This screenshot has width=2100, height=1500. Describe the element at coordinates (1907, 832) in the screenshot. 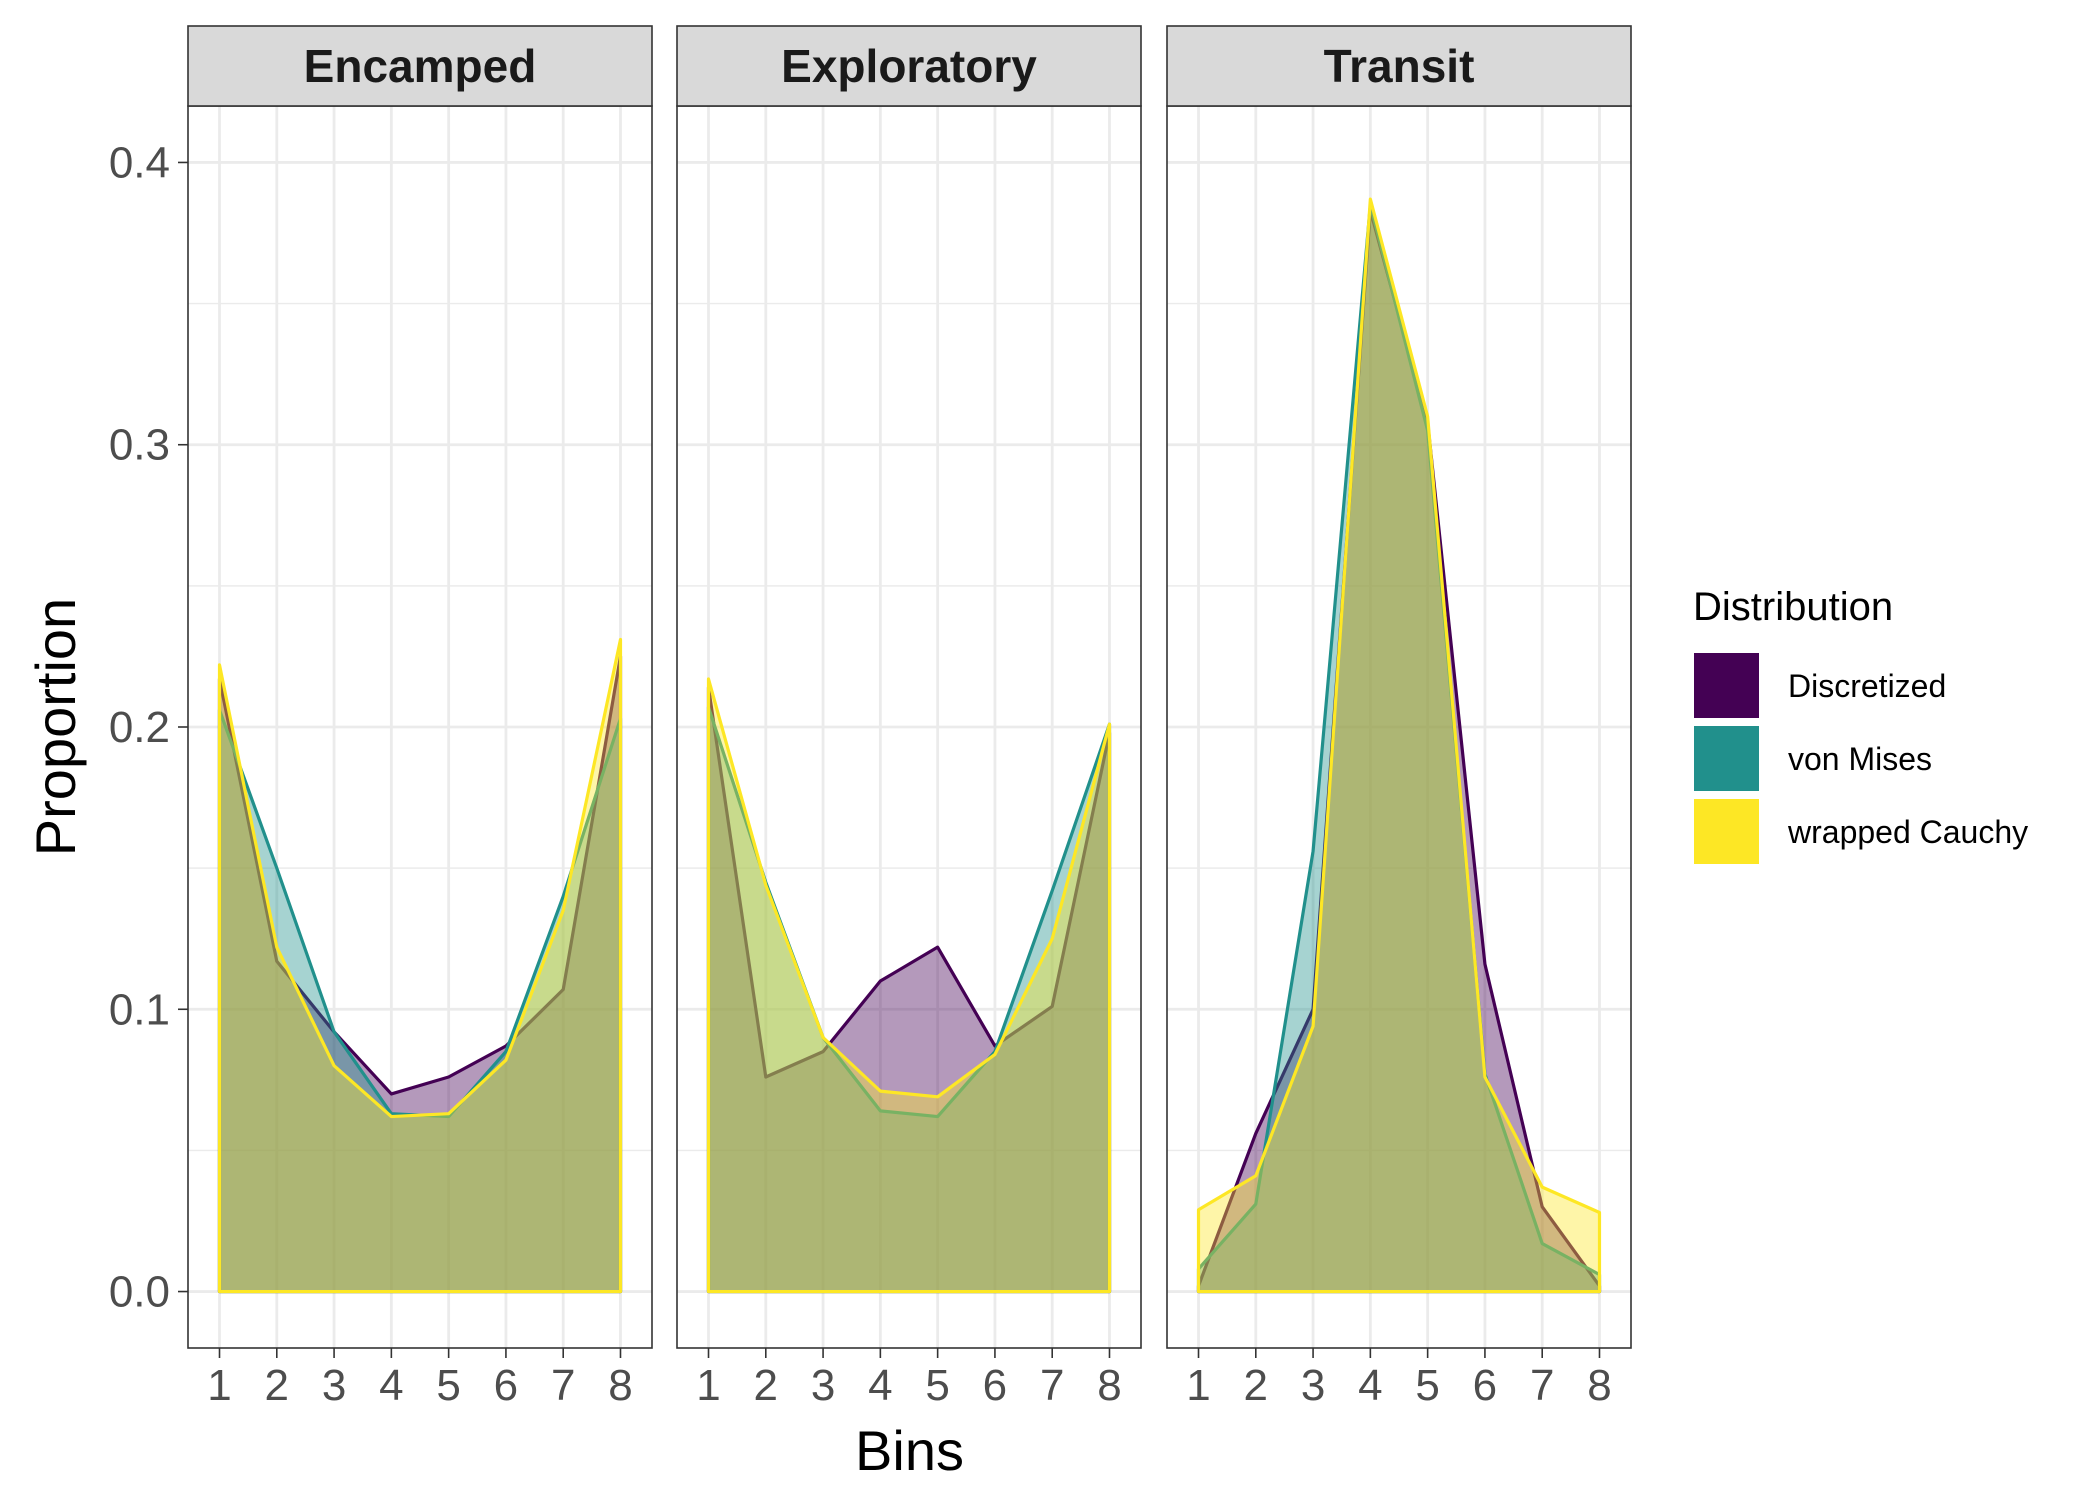

I see `legend-label: wrapped Cauchy` at that location.